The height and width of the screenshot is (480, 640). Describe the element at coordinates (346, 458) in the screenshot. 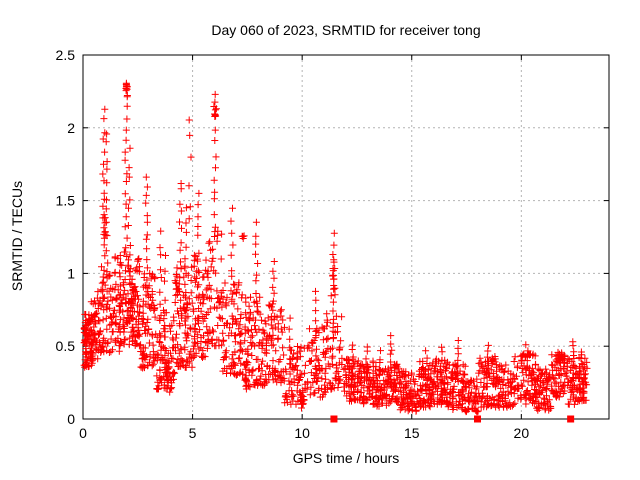

I see `x-axis-label: GPS time / hours` at that location.